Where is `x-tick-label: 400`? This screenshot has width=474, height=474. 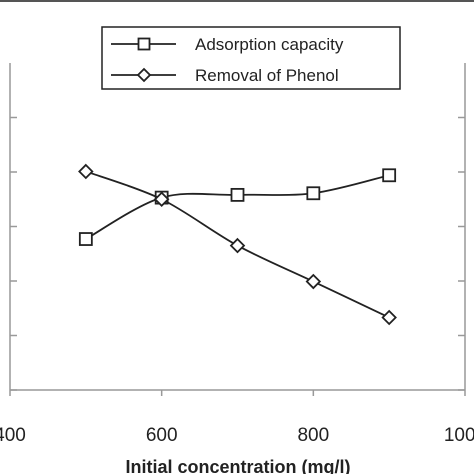 x-tick-label: 400 is located at coordinates (13, 435).